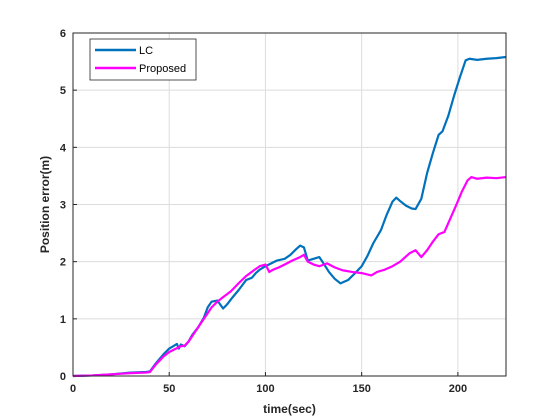 The width and height of the screenshot is (560, 420). I want to click on legend-label-lc: LC, so click(146, 51).